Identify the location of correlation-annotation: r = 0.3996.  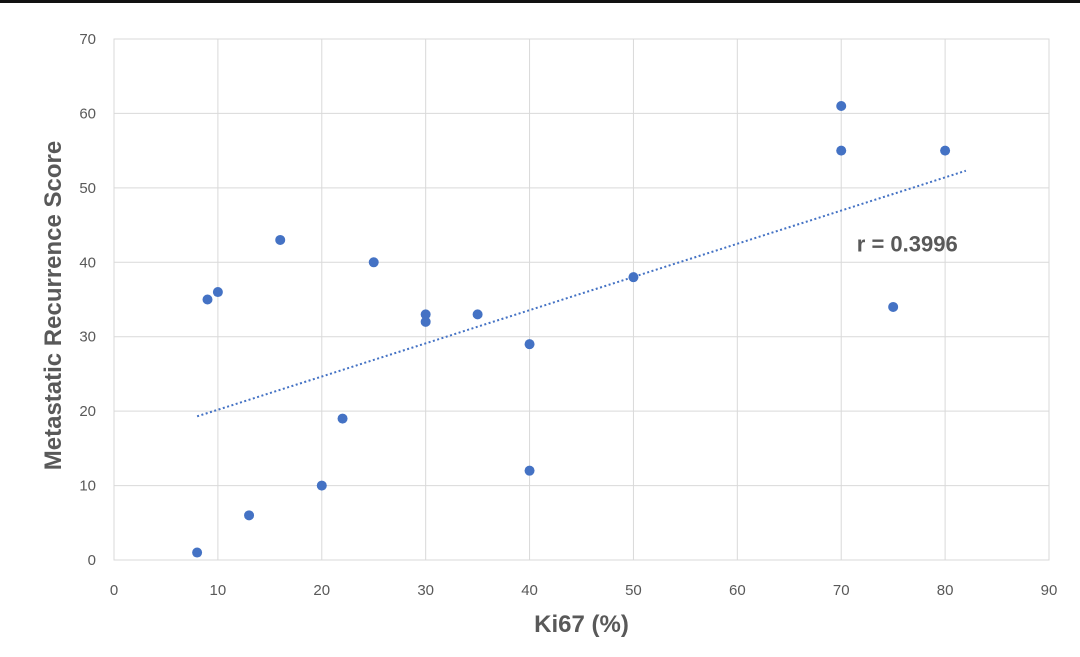
(907, 244).